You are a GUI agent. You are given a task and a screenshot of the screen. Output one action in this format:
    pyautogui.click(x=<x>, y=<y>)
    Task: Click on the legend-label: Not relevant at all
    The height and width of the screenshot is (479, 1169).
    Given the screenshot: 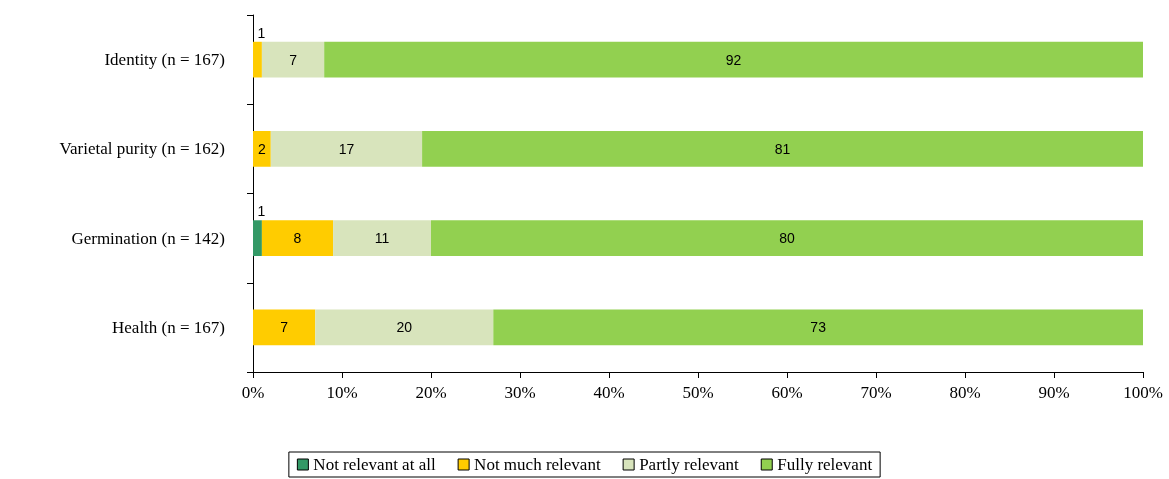 What is the action you would take?
    pyautogui.click(x=374, y=464)
    